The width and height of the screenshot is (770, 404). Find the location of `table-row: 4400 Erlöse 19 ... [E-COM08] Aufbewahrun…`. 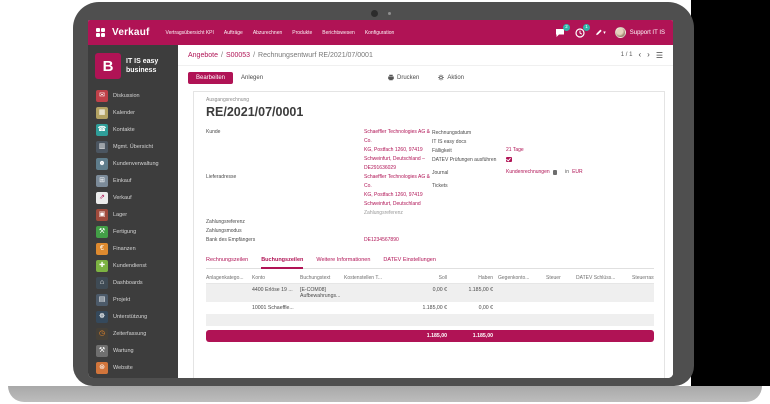

table-row: 4400 Erlöse 19 ... [E-COM08] Aufbewahrun… is located at coordinates (430, 293).